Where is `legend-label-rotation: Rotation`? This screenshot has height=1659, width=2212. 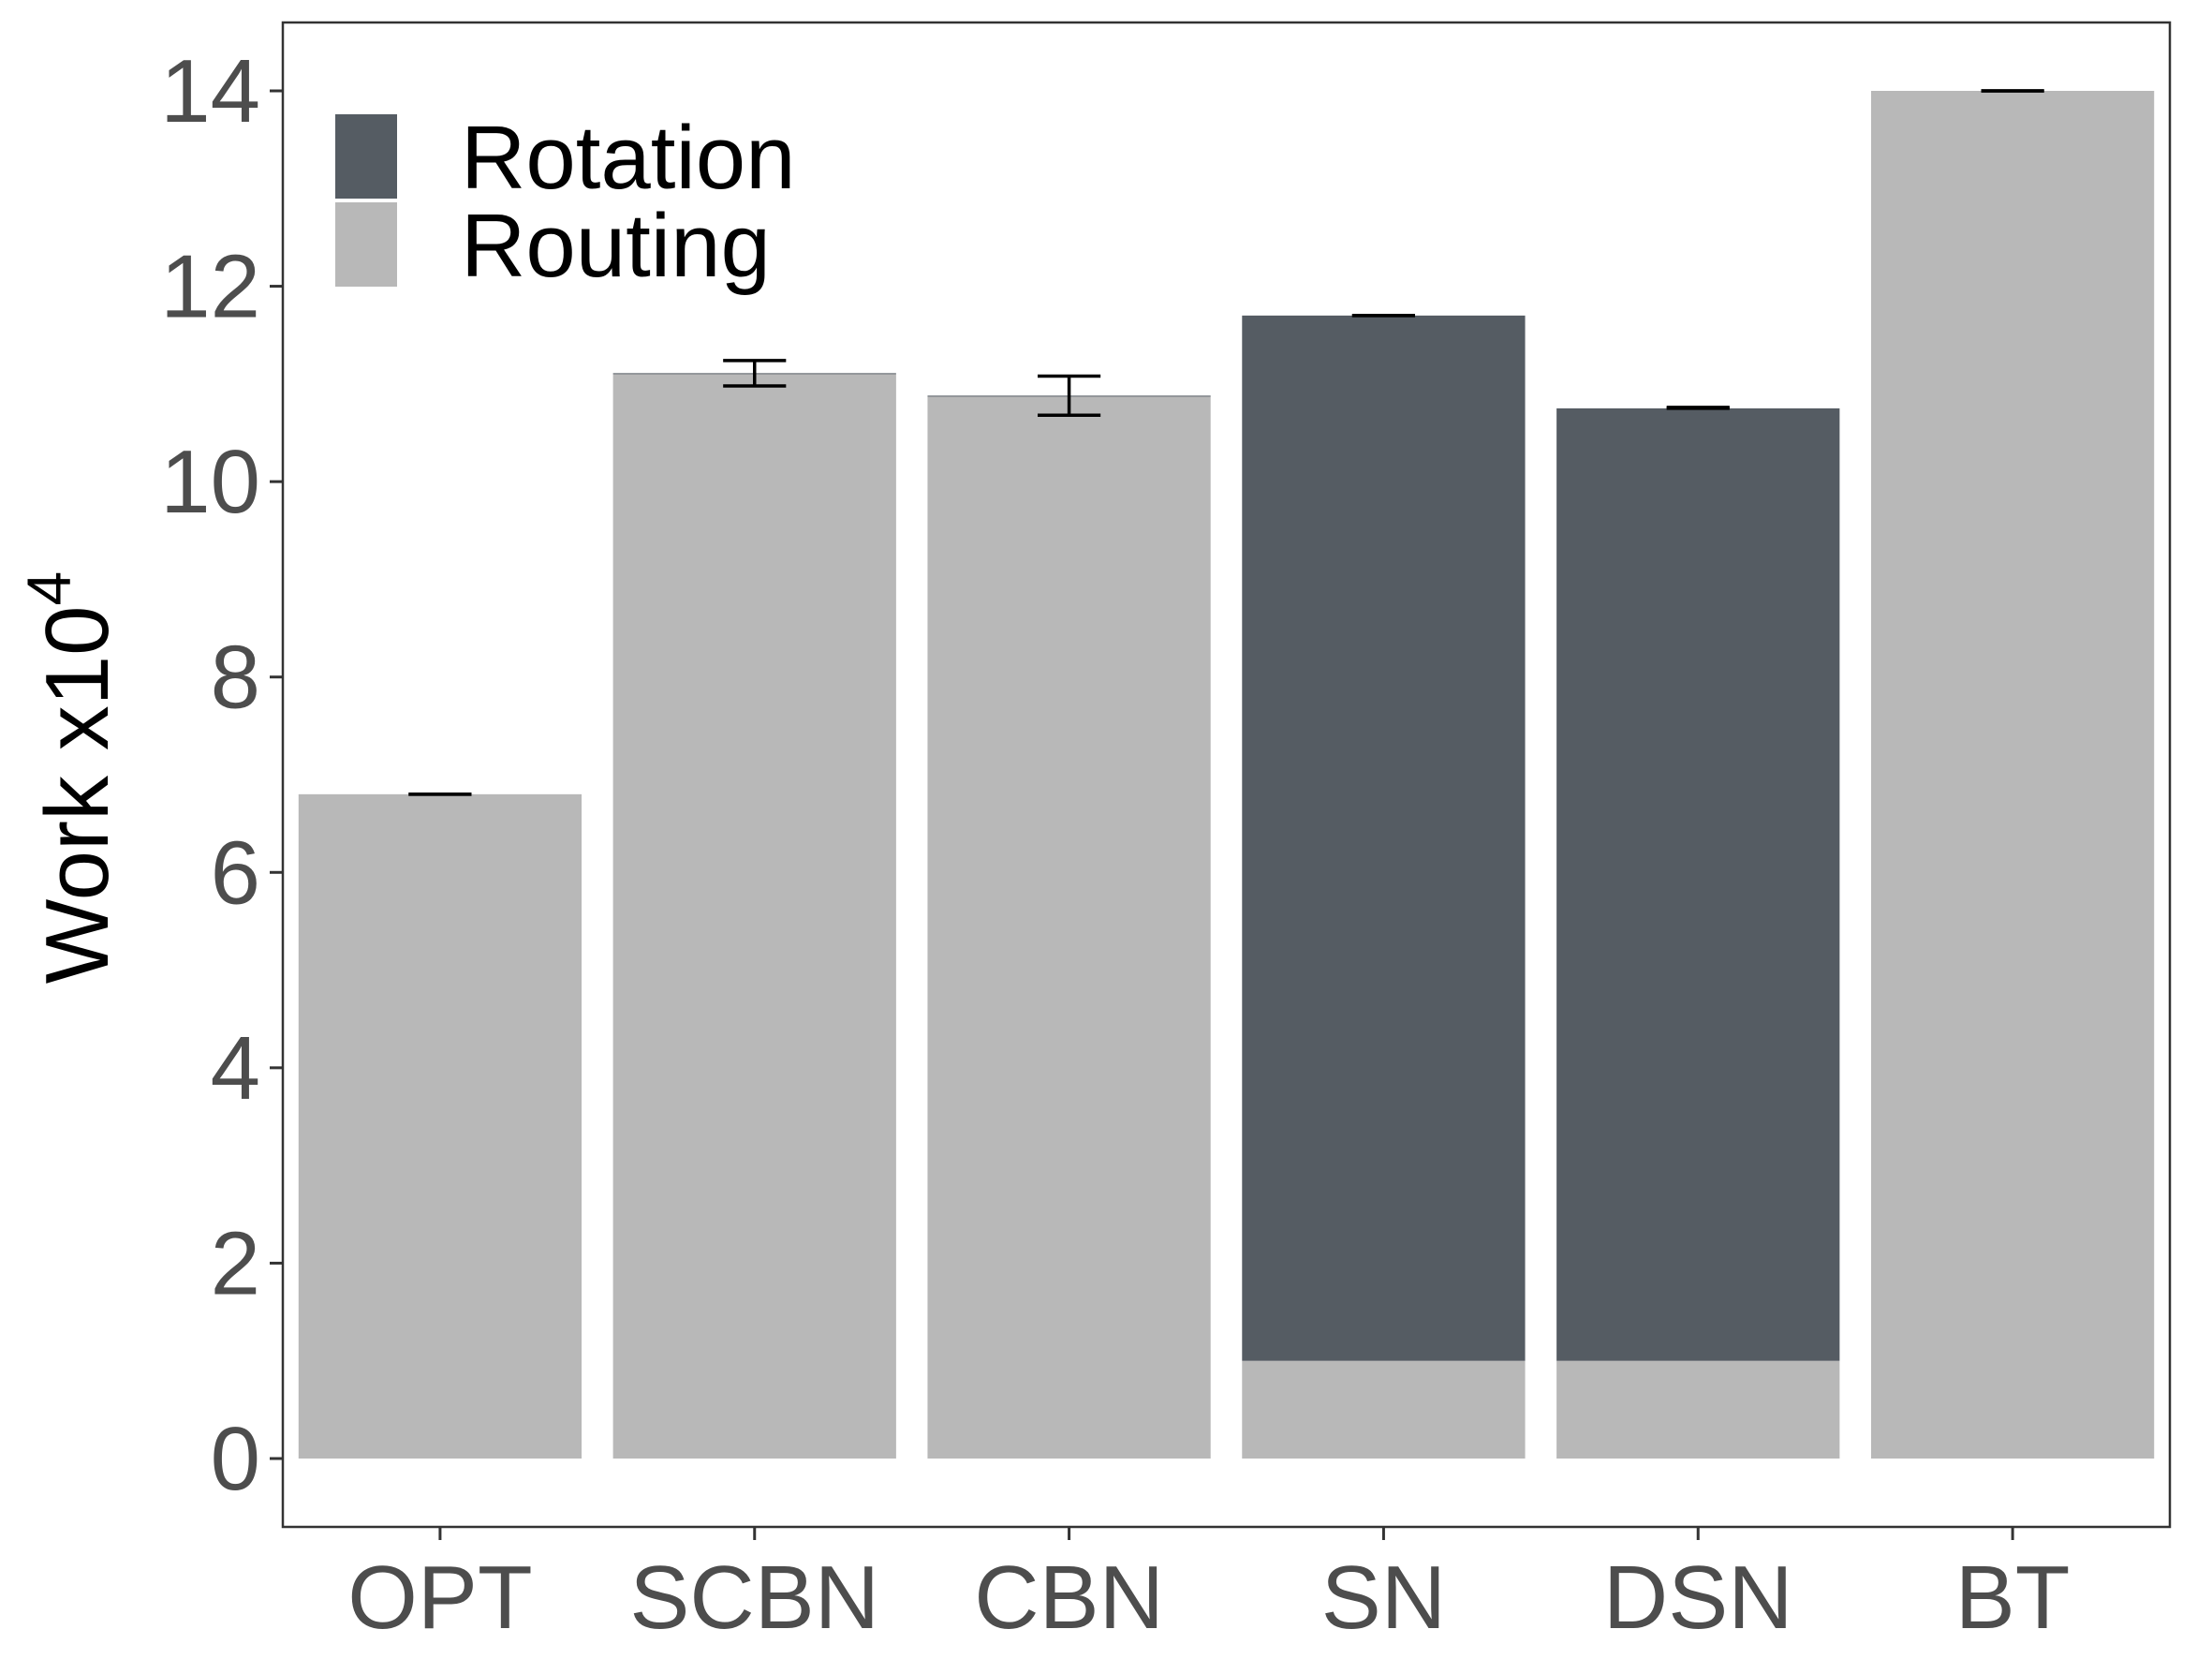 legend-label-rotation: Rotation is located at coordinates (629, 158).